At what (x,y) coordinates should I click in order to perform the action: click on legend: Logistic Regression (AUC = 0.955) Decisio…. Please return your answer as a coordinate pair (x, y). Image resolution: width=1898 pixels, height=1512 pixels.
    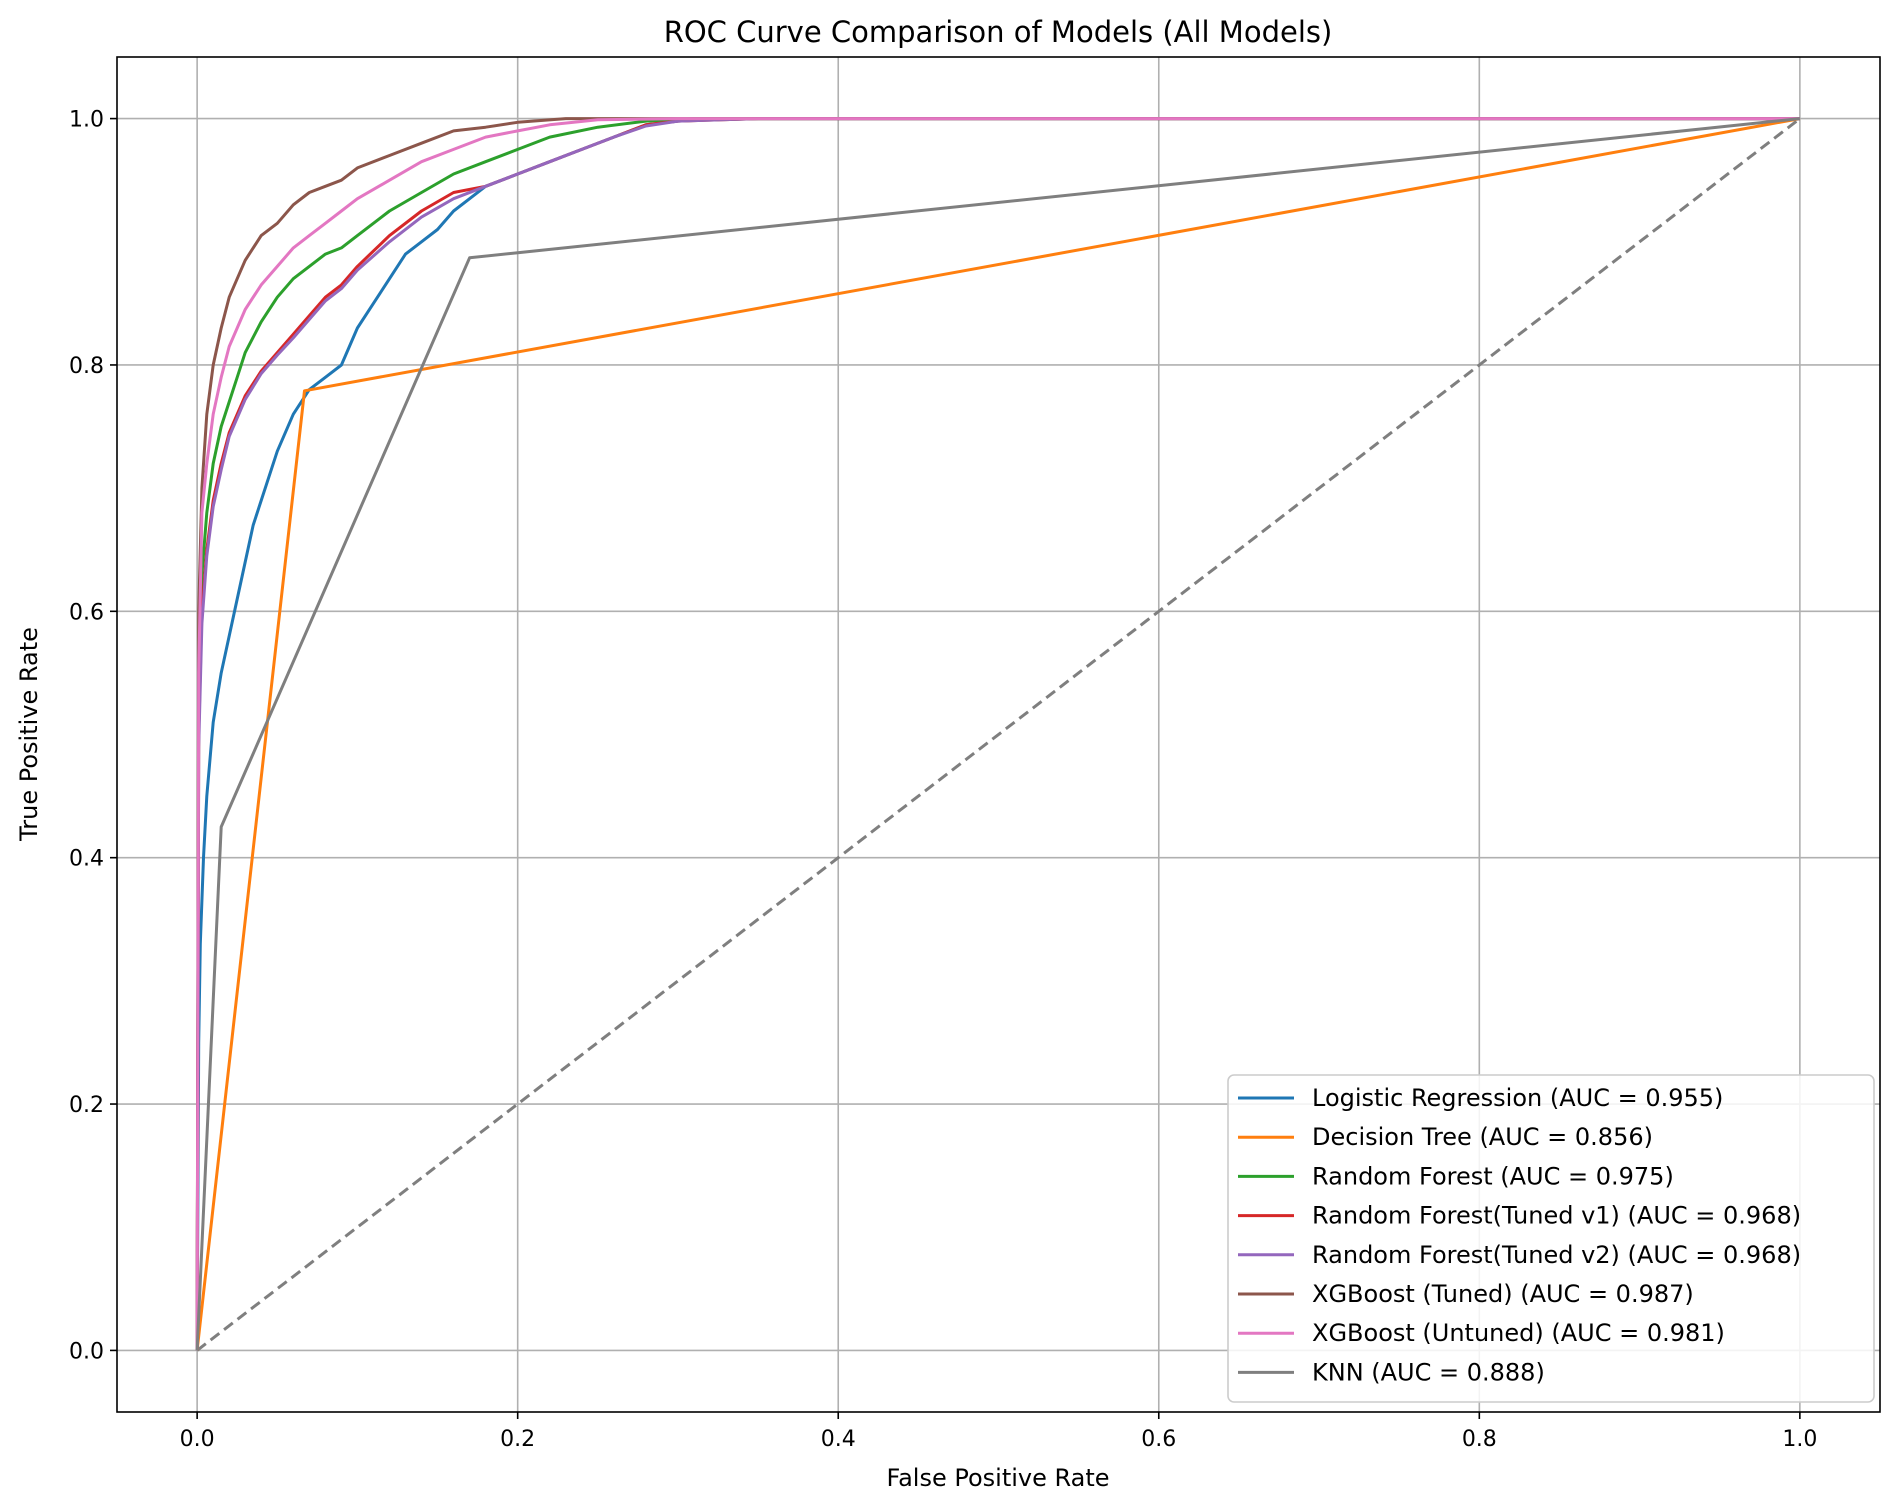
    Looking at the image, I should click on (1551, 1238).